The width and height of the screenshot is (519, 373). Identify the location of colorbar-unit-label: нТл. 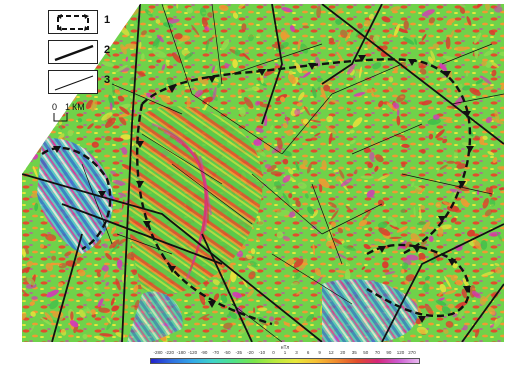
(285, 348).